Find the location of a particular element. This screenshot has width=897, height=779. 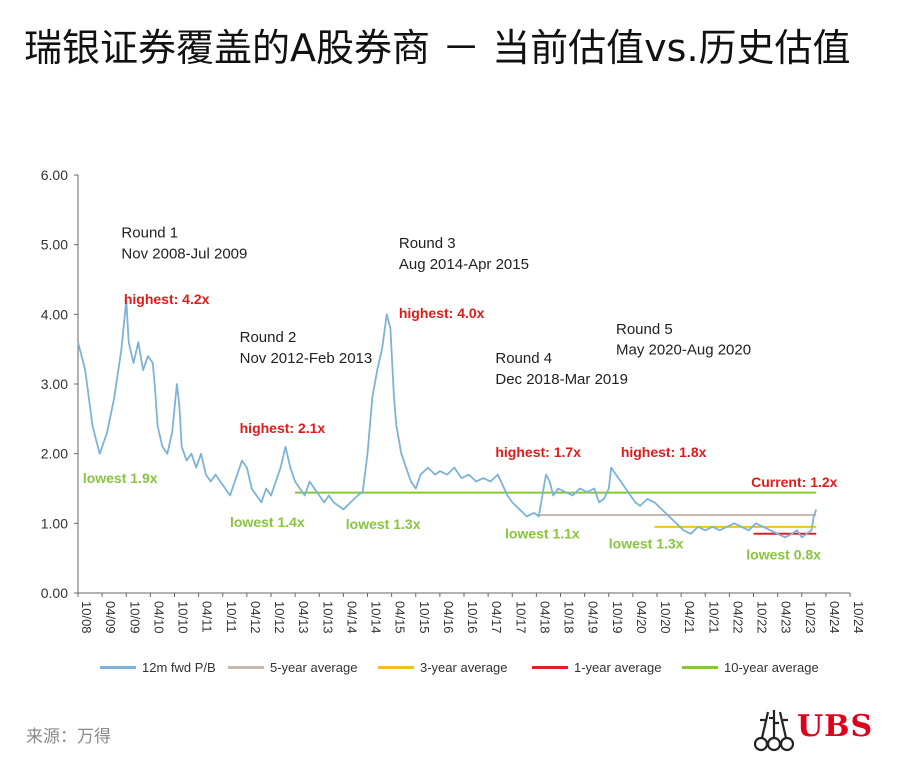

legend-label: 12m fwd P/B is located at coordinates (179, 667).